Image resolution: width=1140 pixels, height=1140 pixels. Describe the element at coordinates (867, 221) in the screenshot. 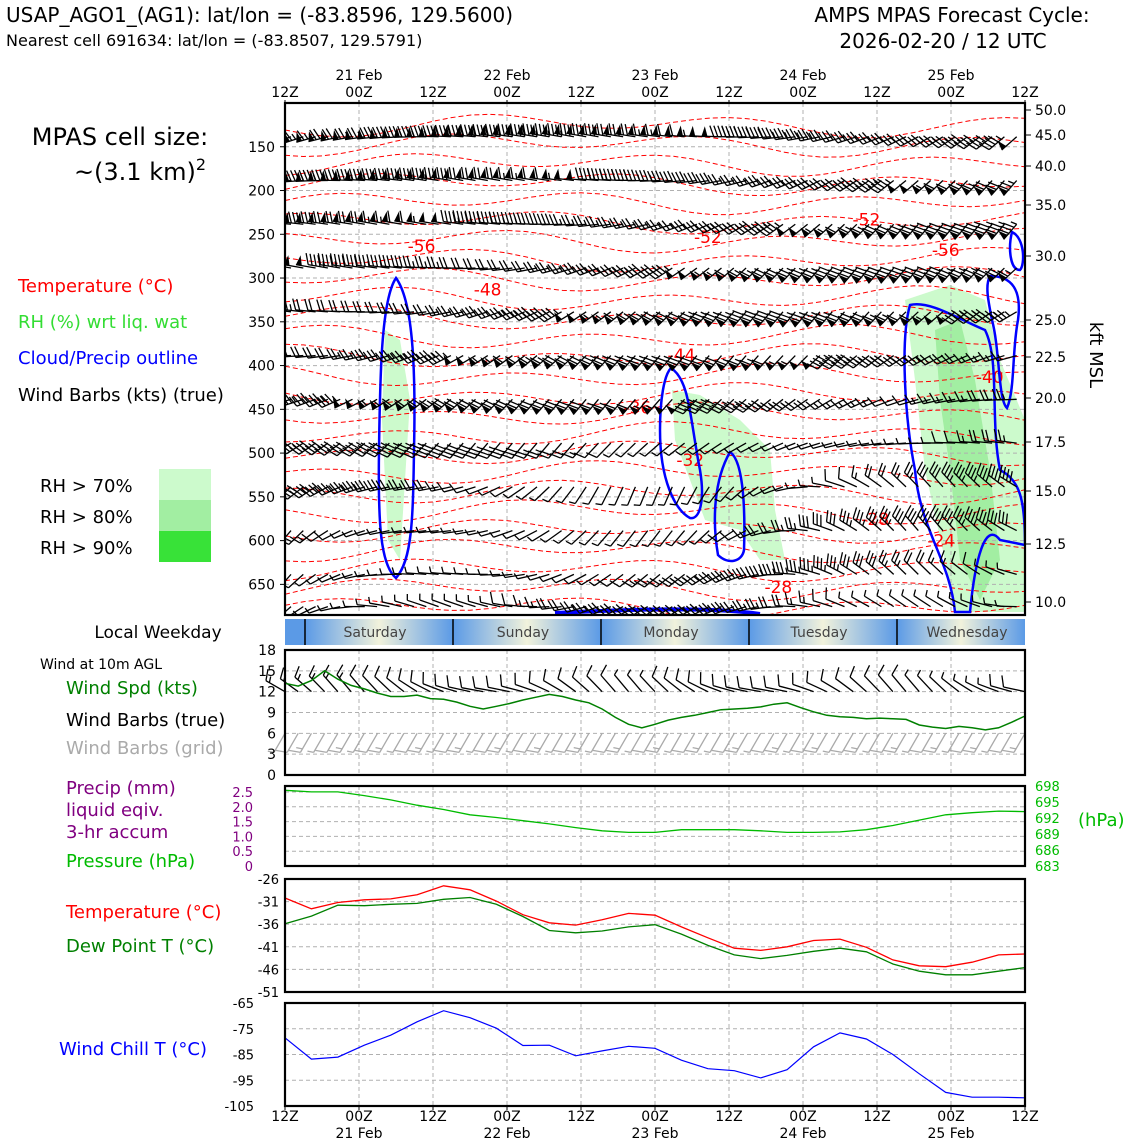

I see `temperature-contour-label: -52` at that location.